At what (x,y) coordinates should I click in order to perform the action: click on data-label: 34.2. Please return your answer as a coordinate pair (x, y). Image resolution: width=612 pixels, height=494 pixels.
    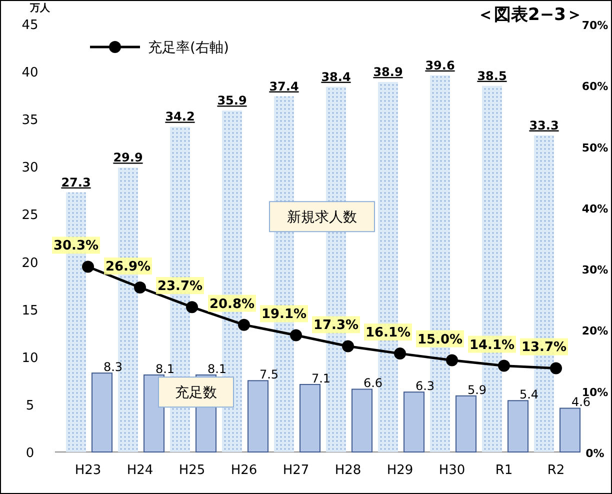
    Looking at the image, I should click on (180, 117).